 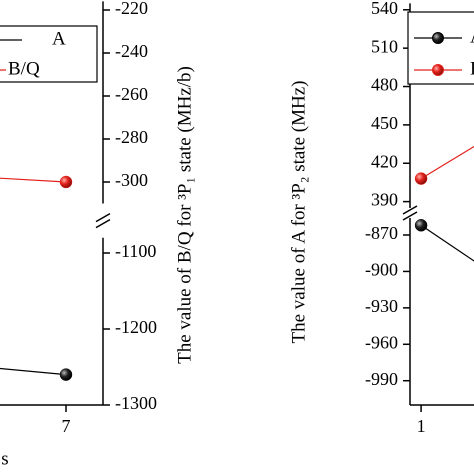 What do you see at coordinates (135, 251) in the screenshot?
I see `y-tick-label: -1100` at bounding box center [135, 251].